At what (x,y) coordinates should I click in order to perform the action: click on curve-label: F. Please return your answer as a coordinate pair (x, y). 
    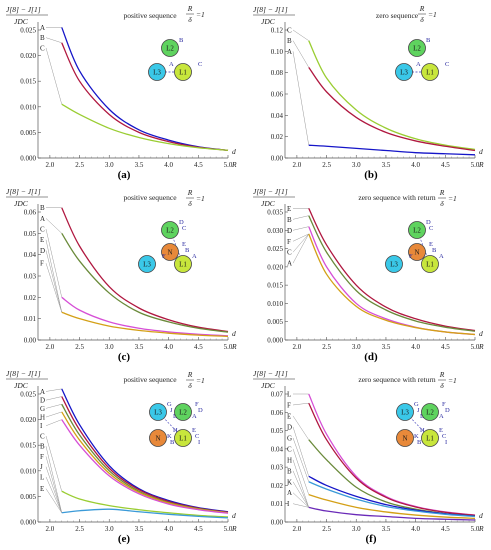
    Looking at the image, I should click on (289, 405).